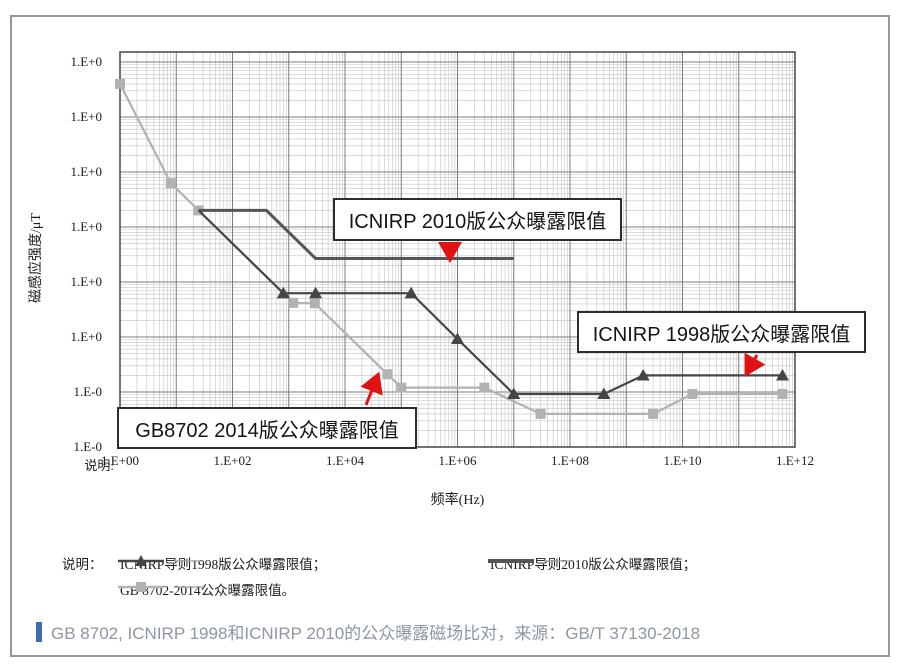  Describe the element at coordinates (531, 561) in the screenshot. I see `legend-sample-icnirp2010` at that location.